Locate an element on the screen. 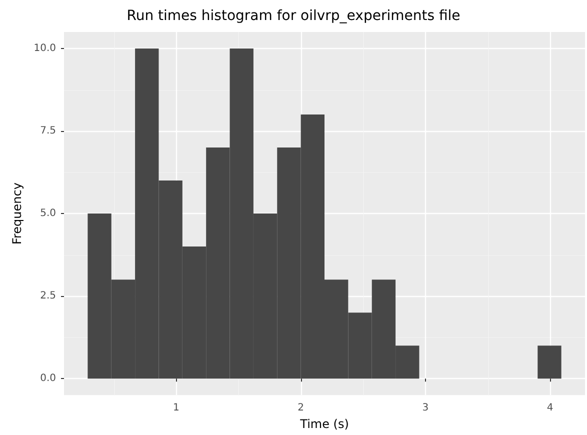 This screenshot has height=435, width=587. x-tick-label: 2 is located at coordinates (301, 408).